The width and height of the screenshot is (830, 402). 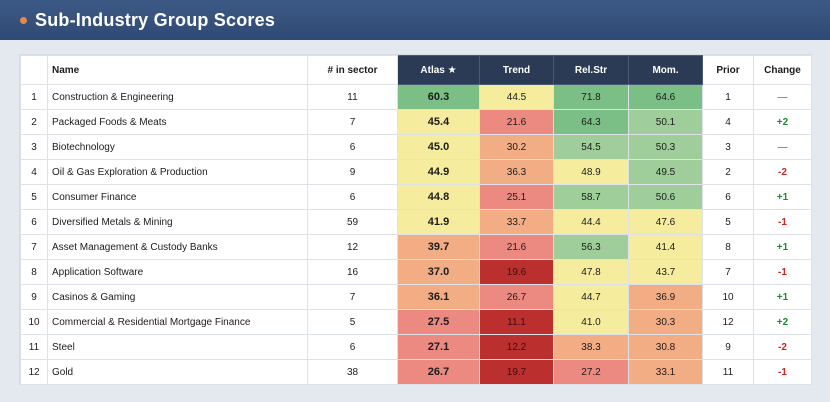 What do you see at coordinates (665, 222) in the screenshot?
I see `cell-mom: 47.6` at bounding box center [665, 222].